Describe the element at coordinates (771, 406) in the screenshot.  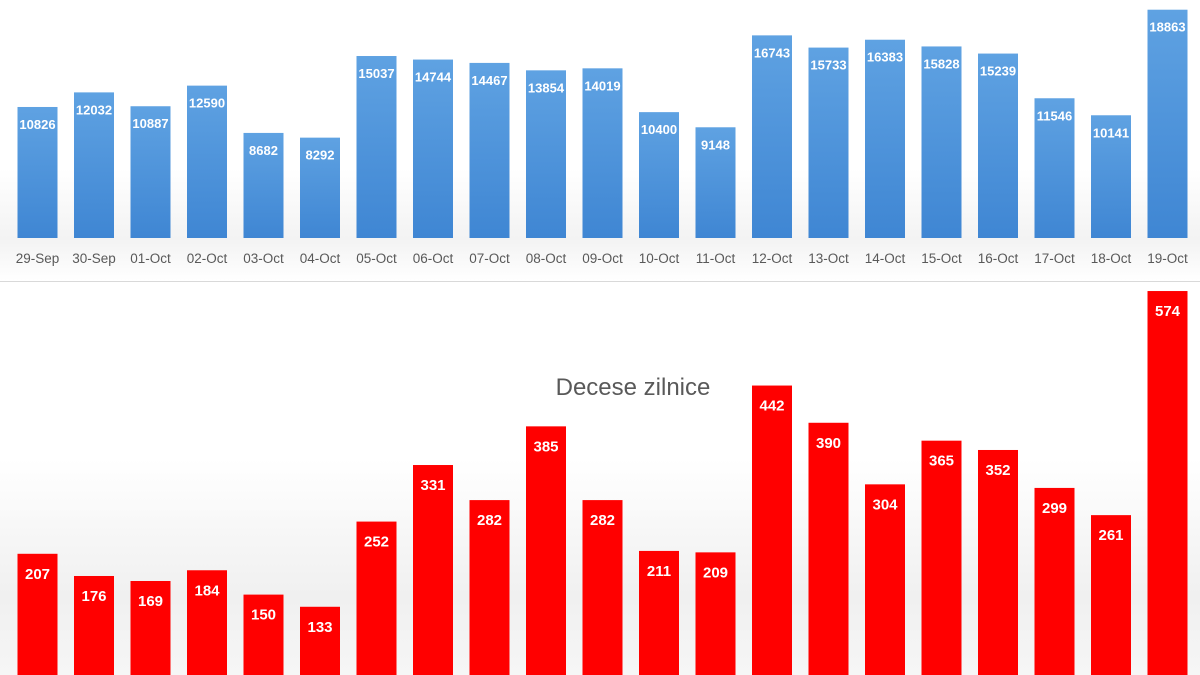
I see `deaths-data-label: 442` at that location.